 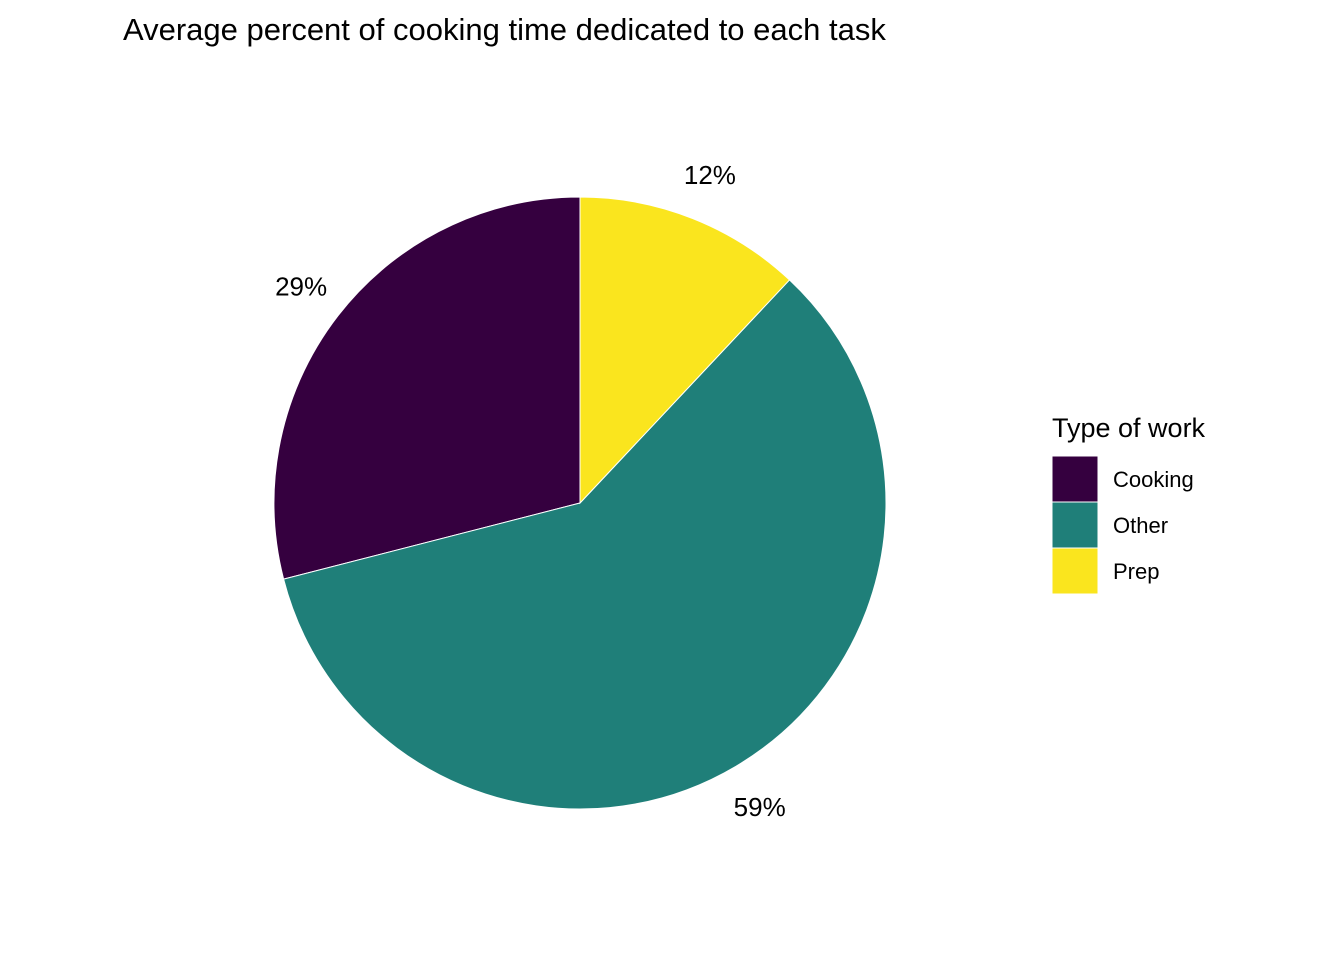 What do you see at coordinates (1075, 525) in the screenshot?
I see `legend-key-other` at bounding box center [1075, 525].